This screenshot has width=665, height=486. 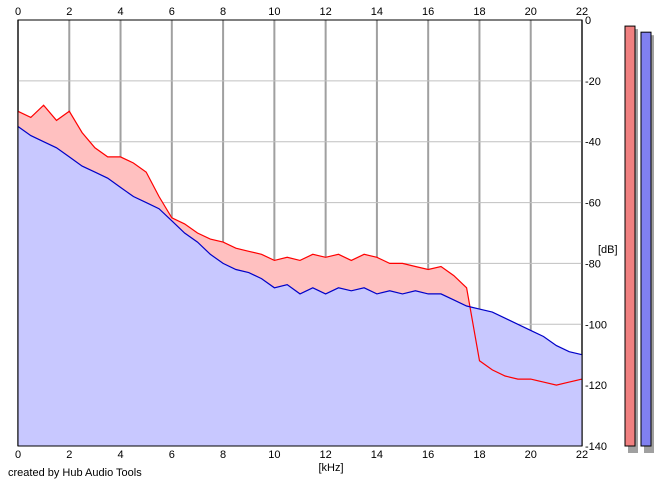 What do you see at coordinates (274, 455) in the screenshot?
I see `x-tick-bottom-5: 10` at bounding box center [274, 455].